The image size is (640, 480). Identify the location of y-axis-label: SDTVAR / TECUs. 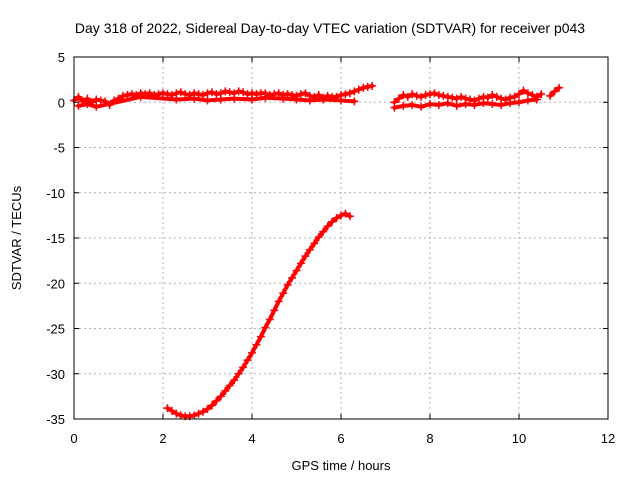
(16, 237).